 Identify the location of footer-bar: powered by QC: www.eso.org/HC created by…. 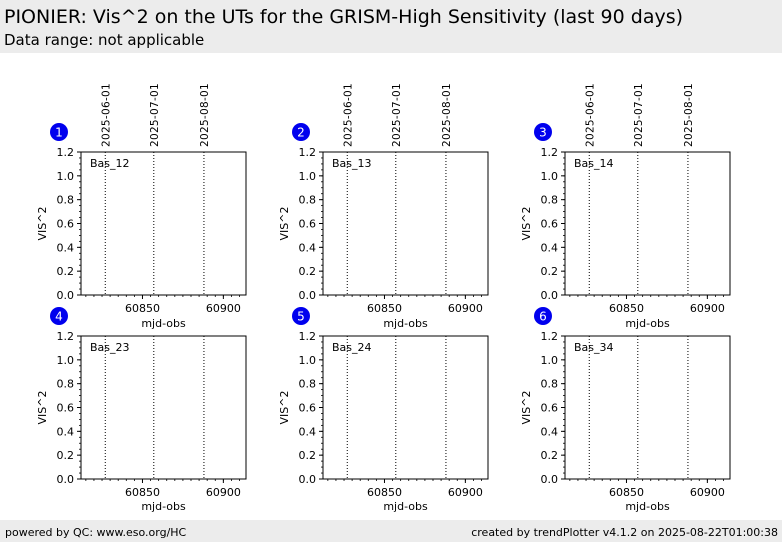
(391, 531).